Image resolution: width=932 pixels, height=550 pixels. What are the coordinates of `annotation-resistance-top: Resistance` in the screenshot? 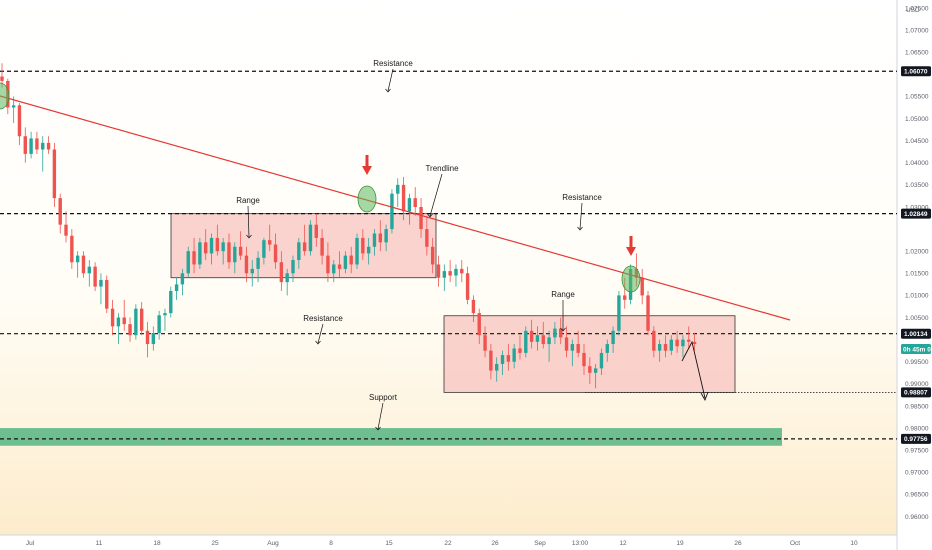 It's located at (393, 63).